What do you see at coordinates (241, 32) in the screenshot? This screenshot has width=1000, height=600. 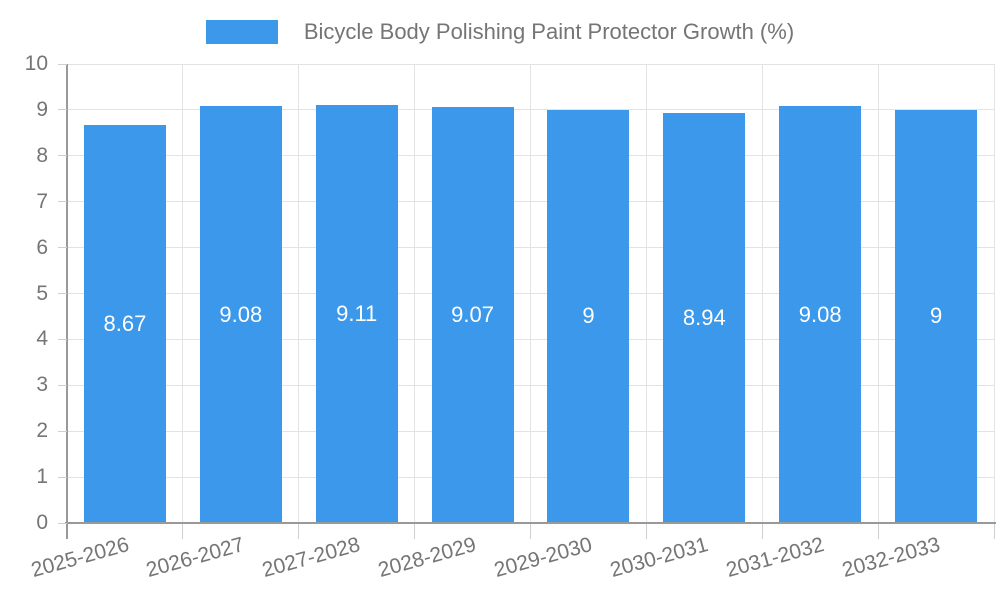 I see `legend-swatch` at bounding box center [241, 32].